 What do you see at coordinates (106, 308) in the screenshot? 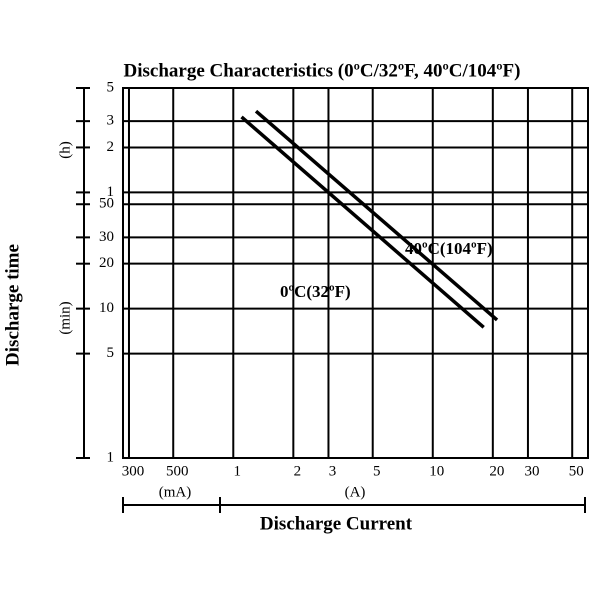
I see `y-tick-label: 10` at bounding box center [106, 308].